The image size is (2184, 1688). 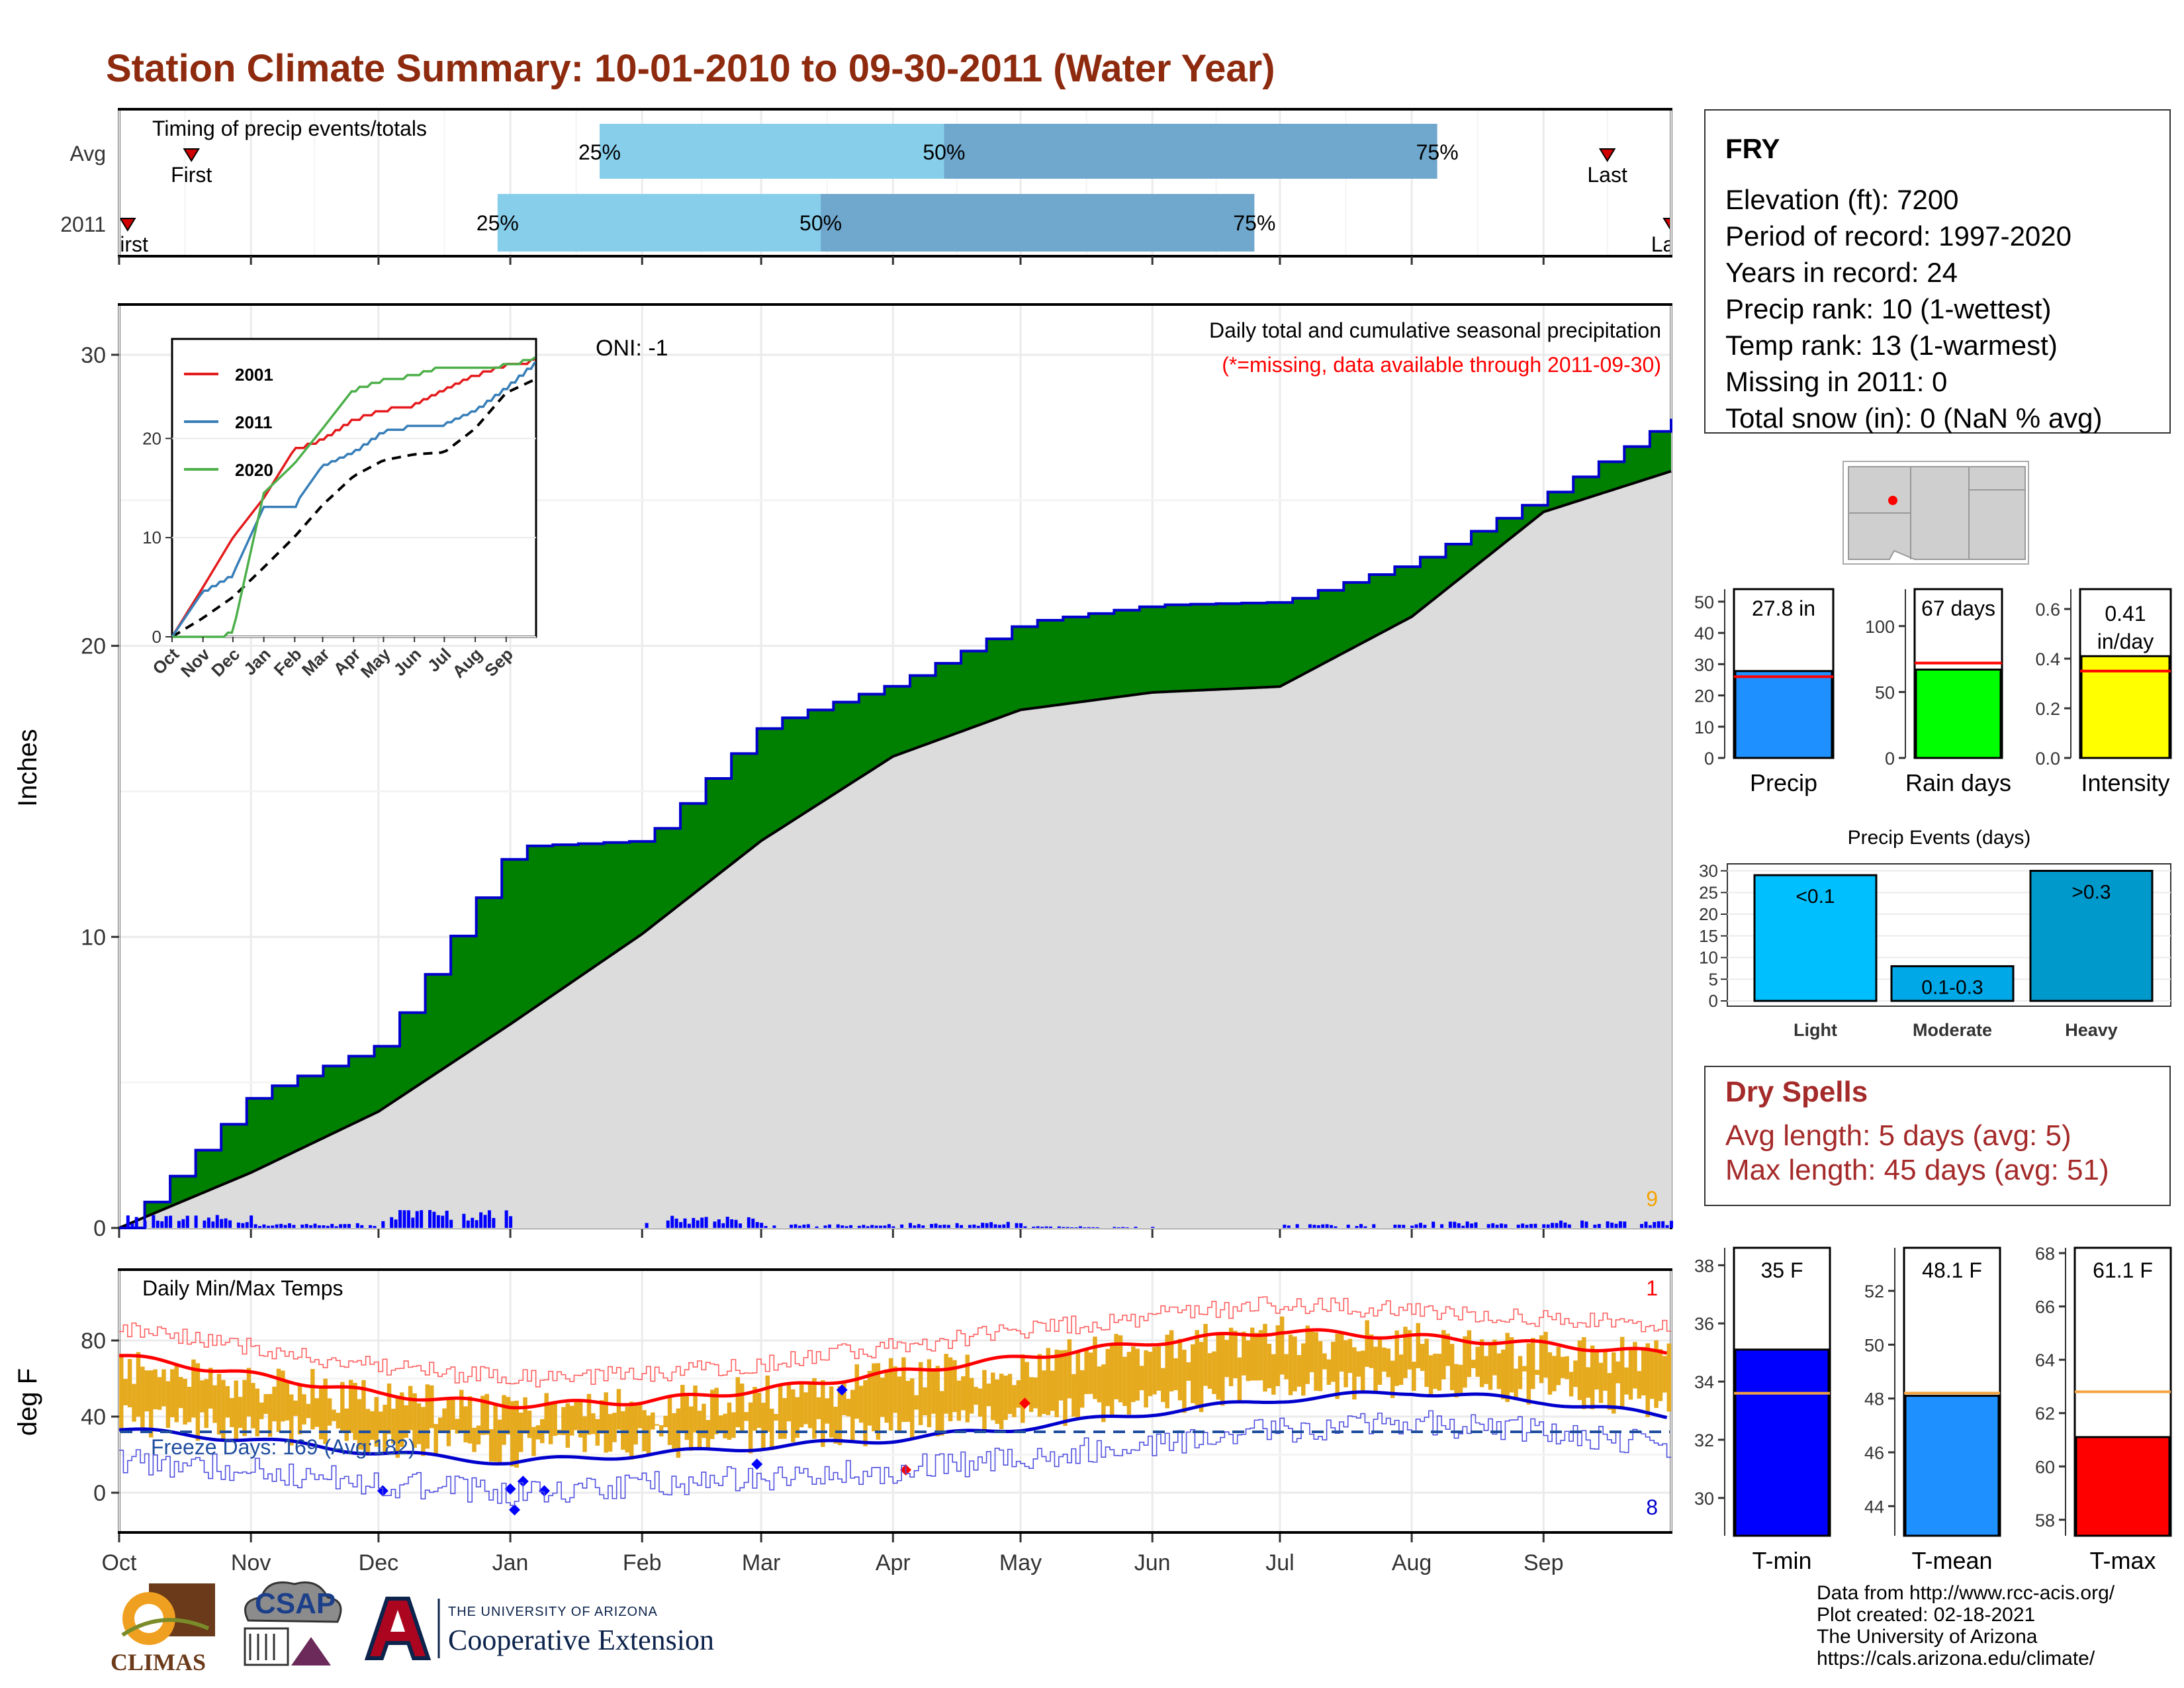 I want to click on rain-days-summary-label: Rain days, so click(x=1958, y=782).